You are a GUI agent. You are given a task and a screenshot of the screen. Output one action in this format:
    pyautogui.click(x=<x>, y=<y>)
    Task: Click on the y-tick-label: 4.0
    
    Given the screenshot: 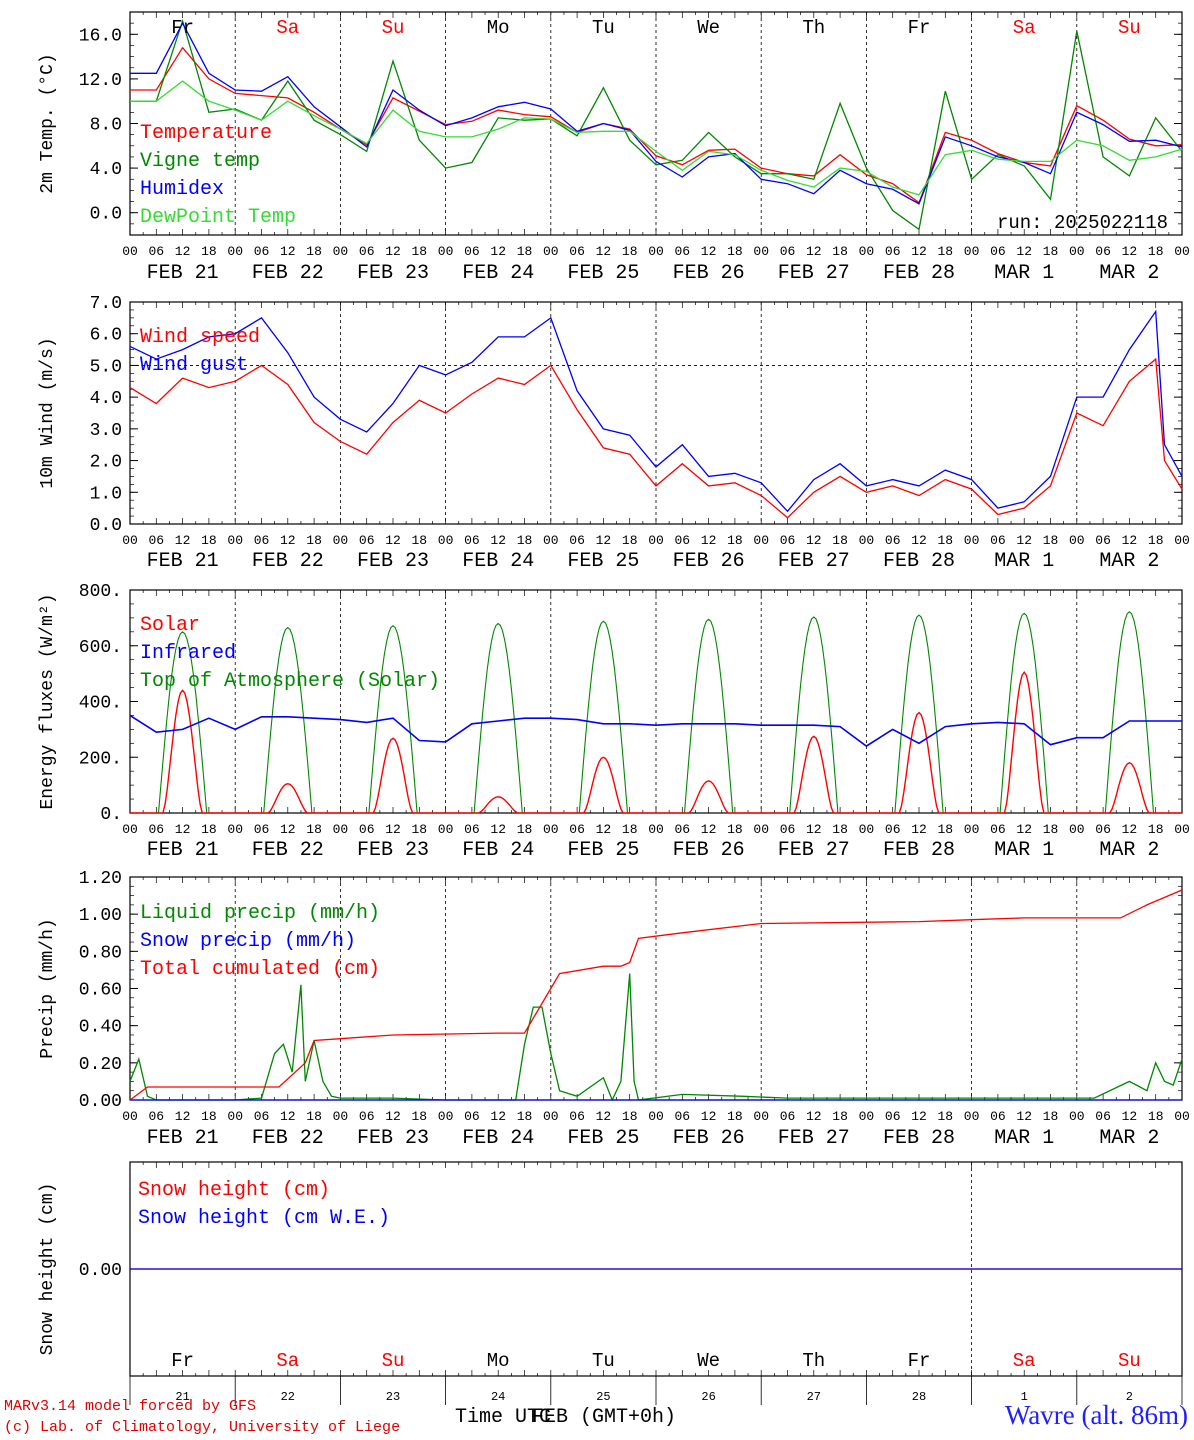 What is the action you would take?
    pyautogui.click(x=106, y=170)
    